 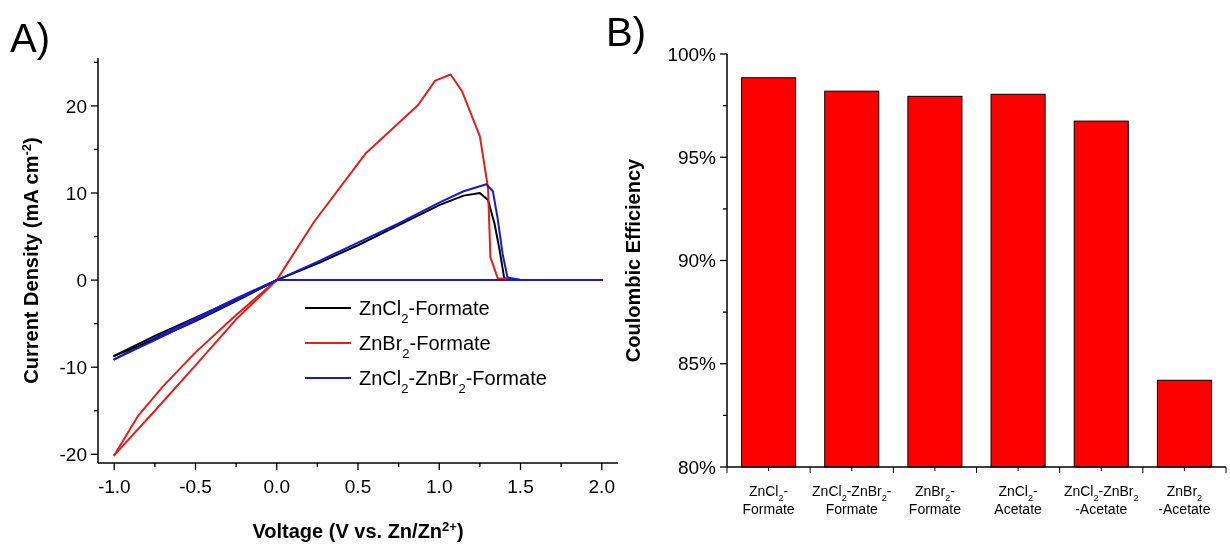 What do you see at coordinates (424, 311) in the screenshot?
I see `legend-label: ZnCl$_{2}$-Formate` at bounding box center [424, 311].